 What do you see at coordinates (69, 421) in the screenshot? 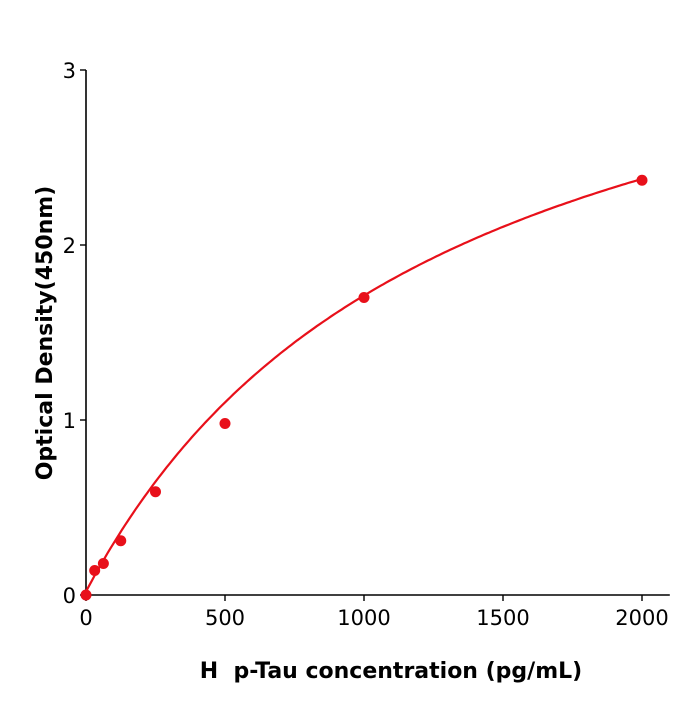
I see `y-tick-label: 1` at bounding box center [69, 421].